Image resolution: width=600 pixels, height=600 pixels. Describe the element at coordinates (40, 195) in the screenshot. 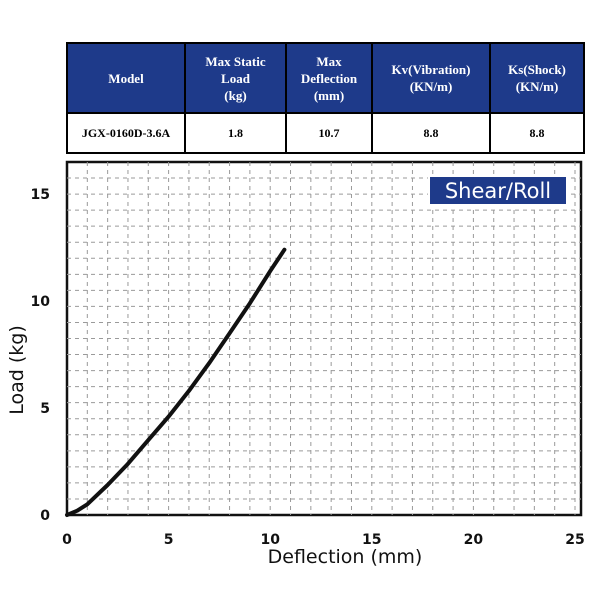

I see `y-tick-label: 15` at that location.